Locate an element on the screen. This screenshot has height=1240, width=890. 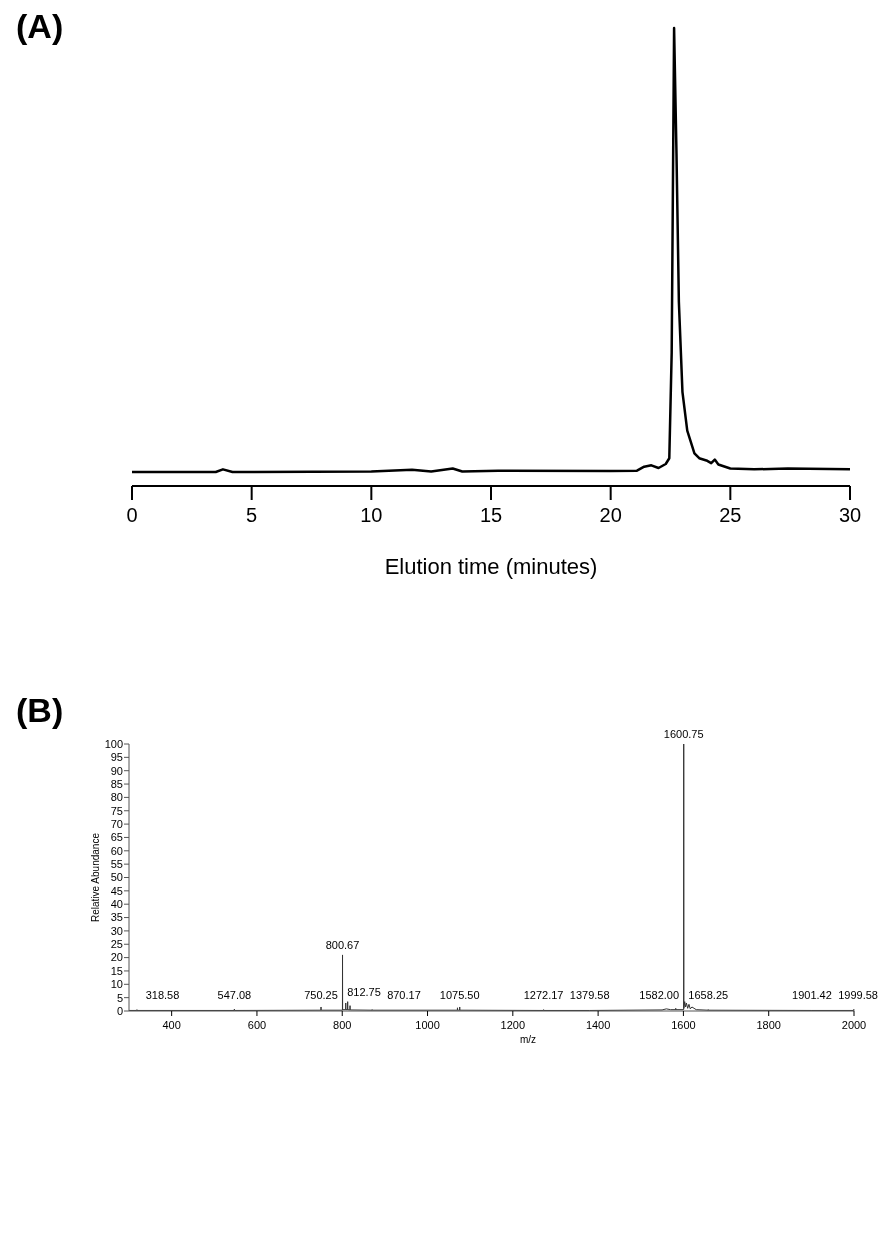
x-tick-label: 1800 is located at coordinates (768, 1025).